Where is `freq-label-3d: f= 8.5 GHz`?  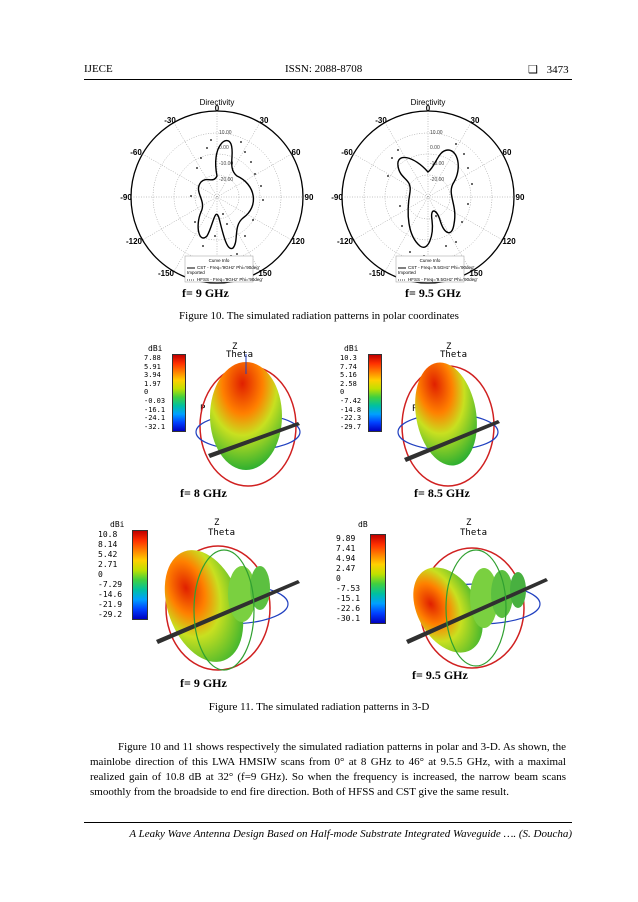
freq-label-3d: f= 8.5 GHz is located at coordinates (442, 493).